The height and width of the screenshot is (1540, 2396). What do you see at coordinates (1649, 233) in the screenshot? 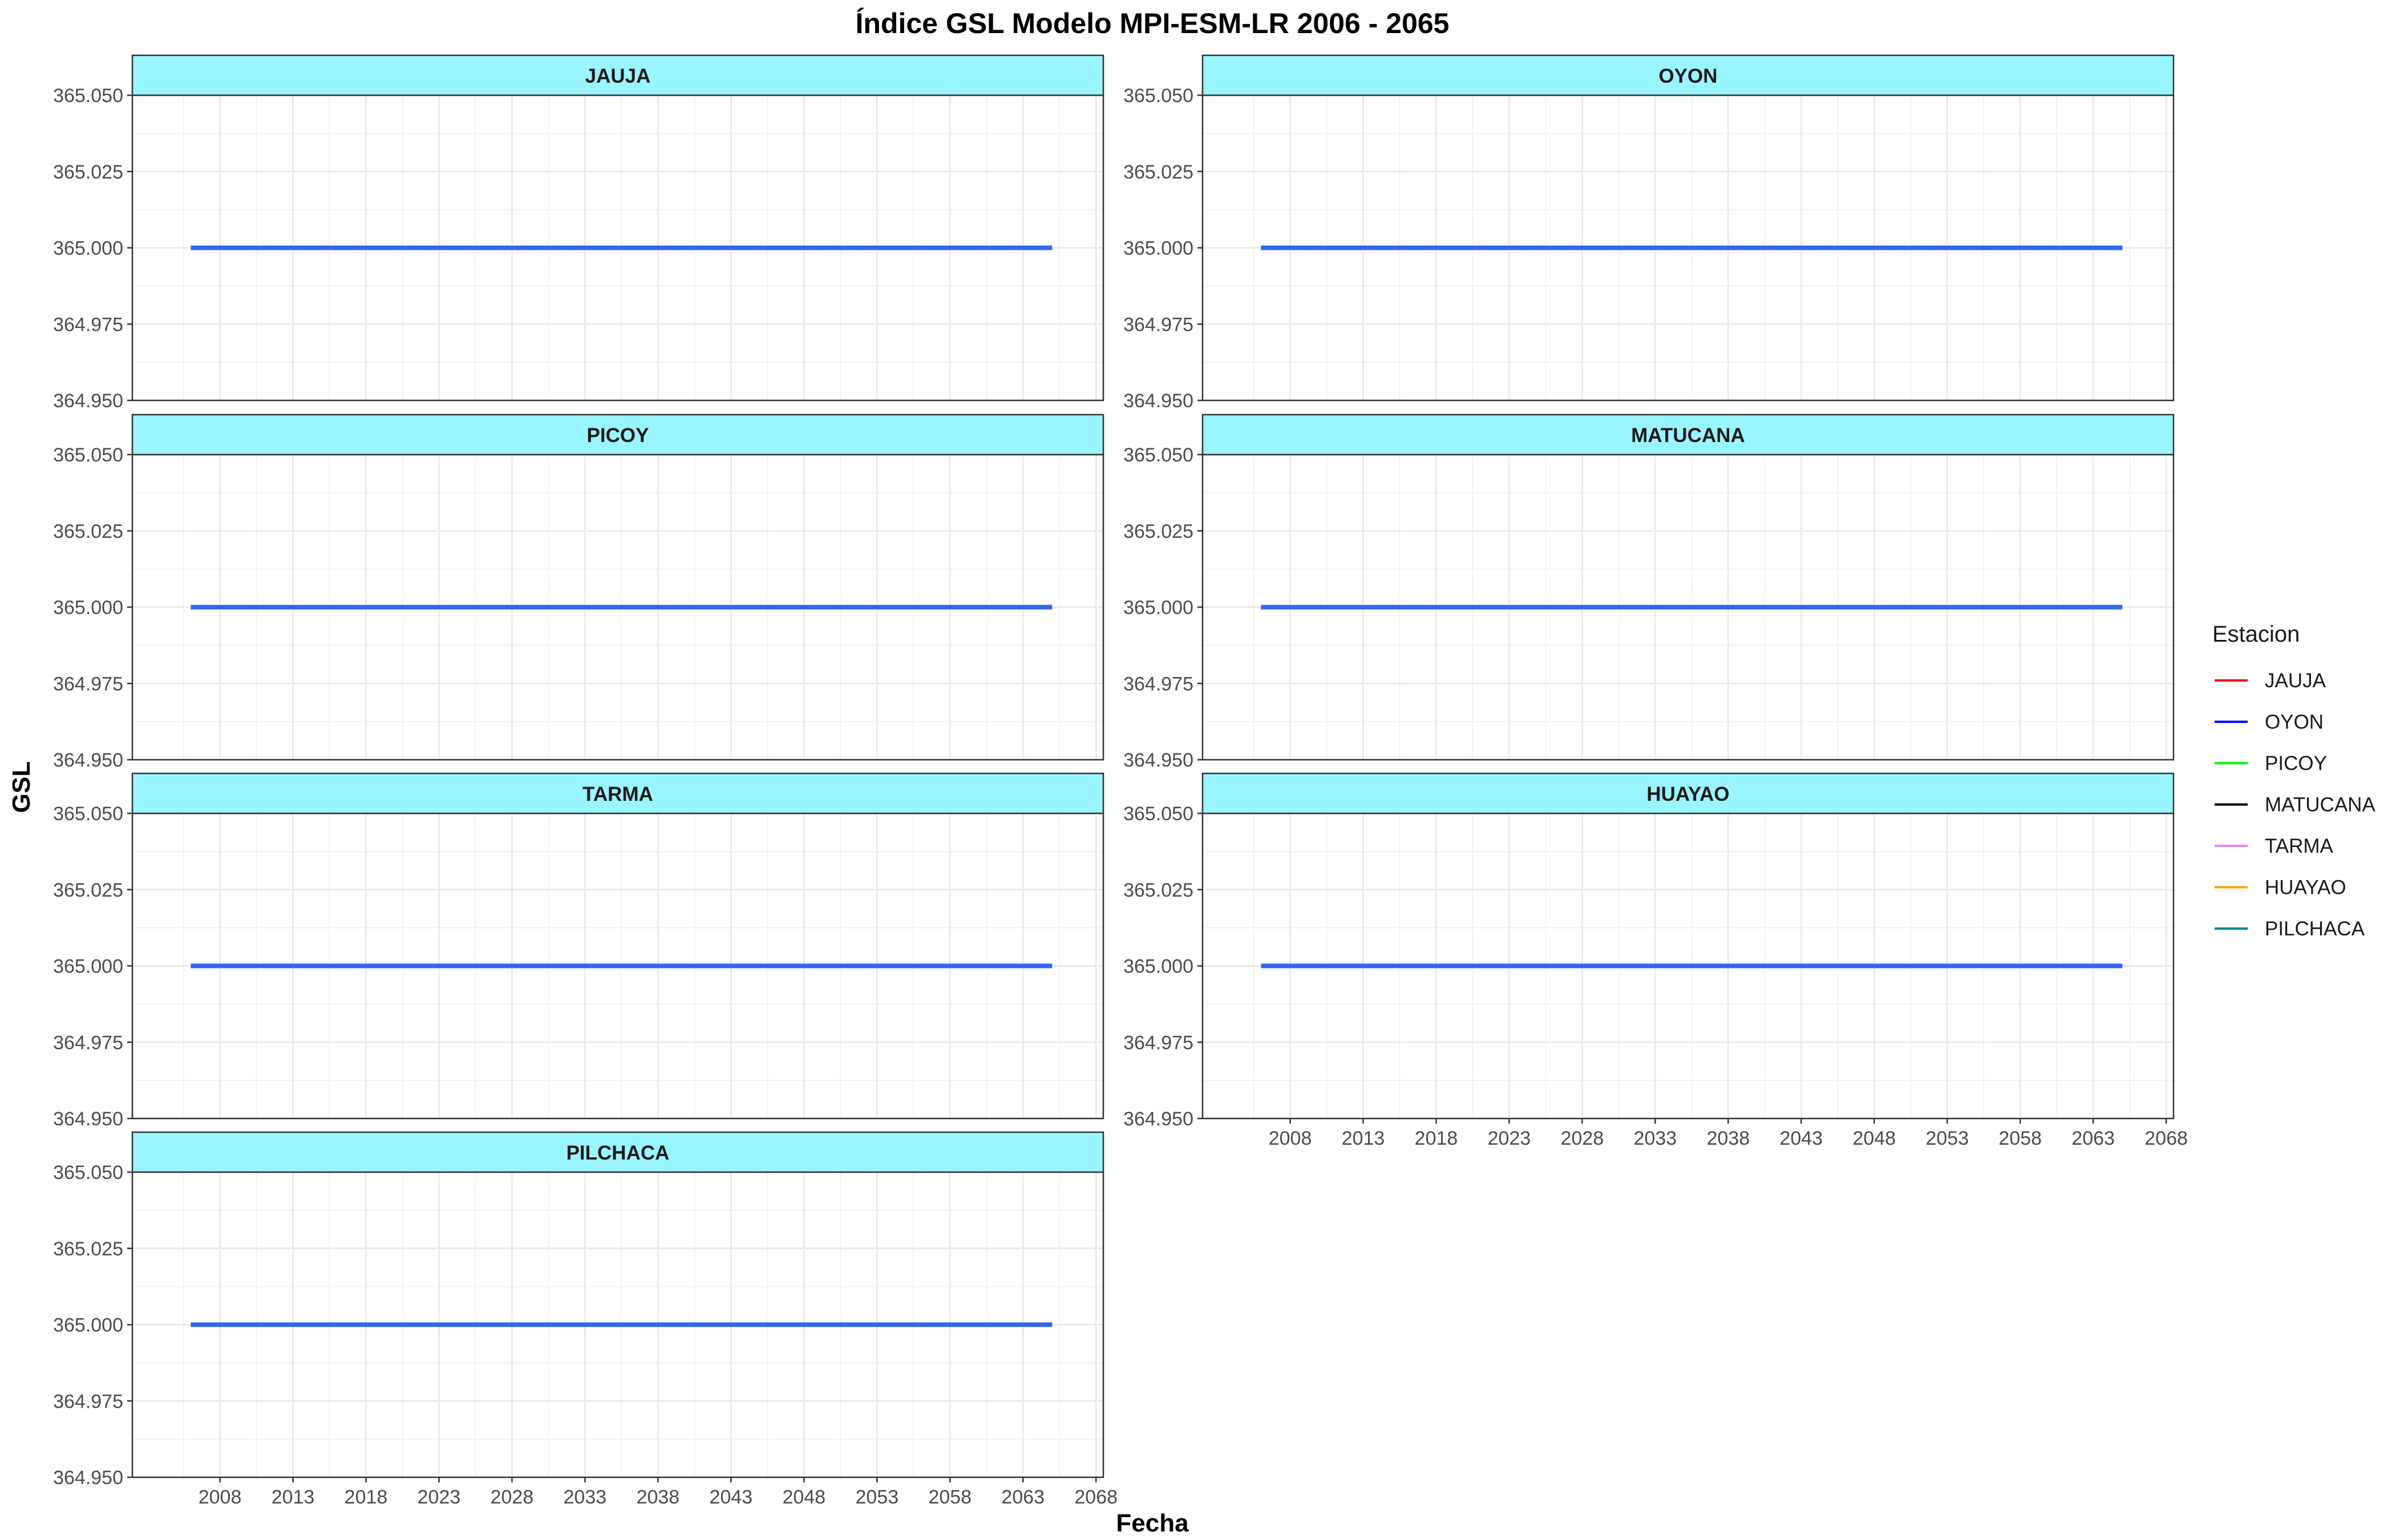
I see `facet-panel-oyon: OYON 364.950 364.975 365.000 365.025 365.050` at bounding box center [1649, 233].